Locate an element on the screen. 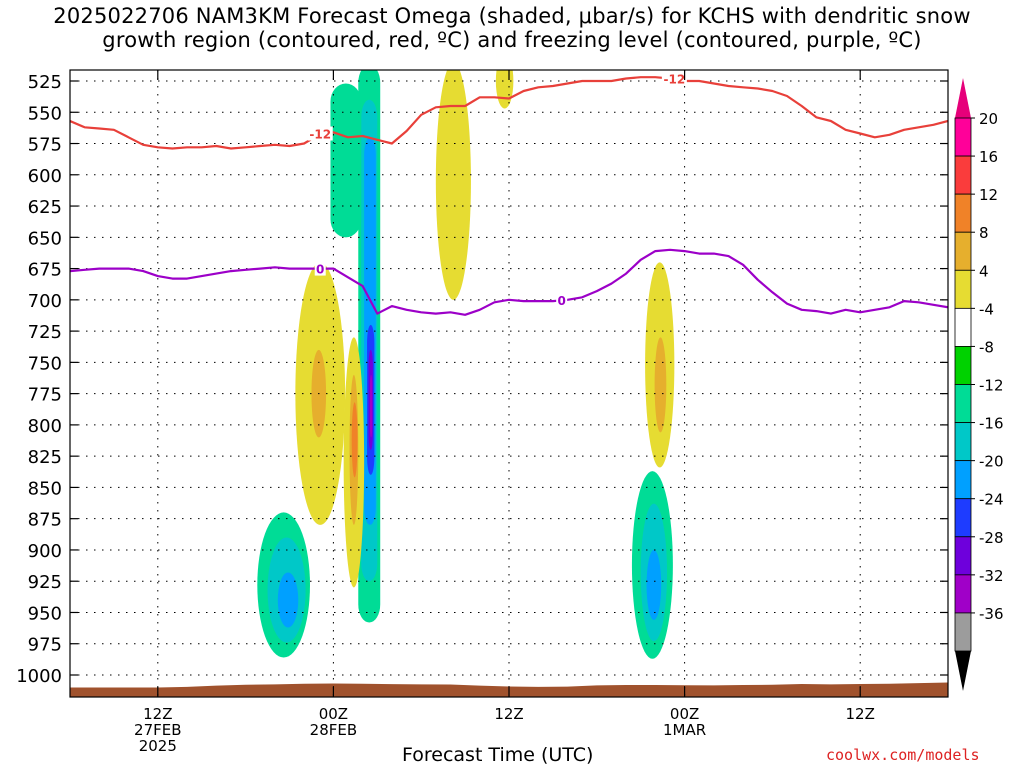 The height and width of the screenshot is (768, 1024). colorbar-label-9: -20 is located at coordinates (991, 462).